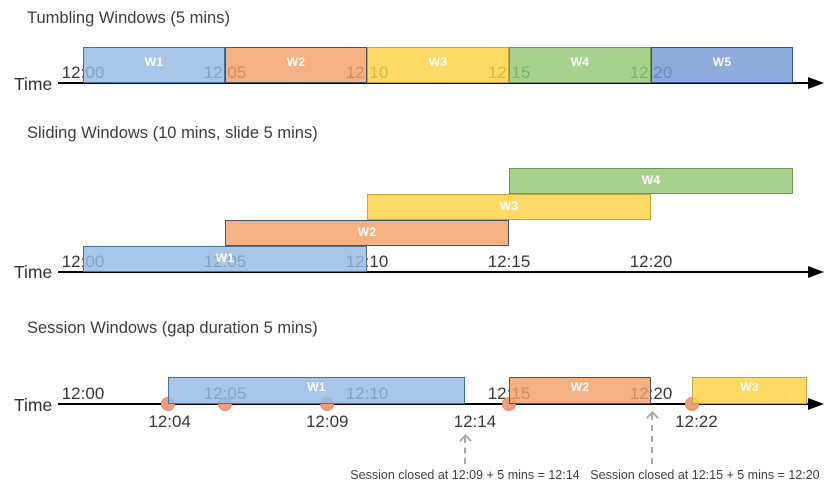  I want to click on tick-label: 12:20, so click(651, 261).